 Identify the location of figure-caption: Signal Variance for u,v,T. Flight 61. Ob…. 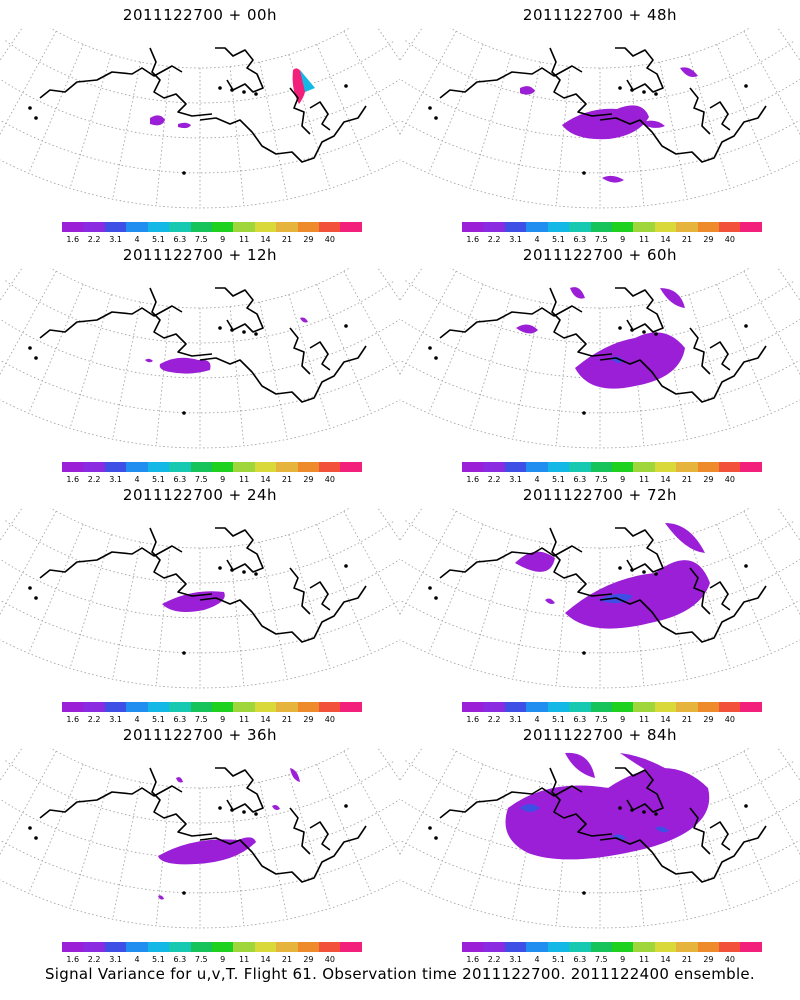
(400, 974).